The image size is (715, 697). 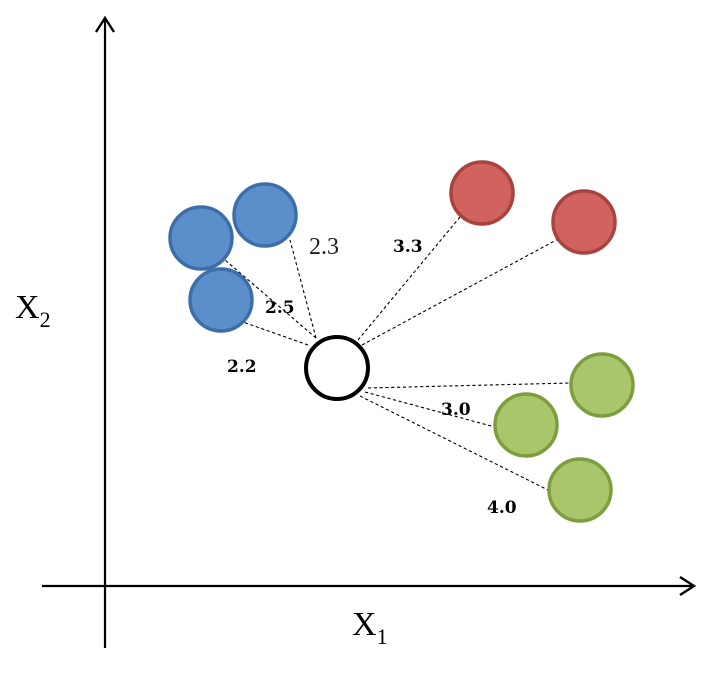 I want to click on y-axis-label: X2, so click(x=33, y=310).